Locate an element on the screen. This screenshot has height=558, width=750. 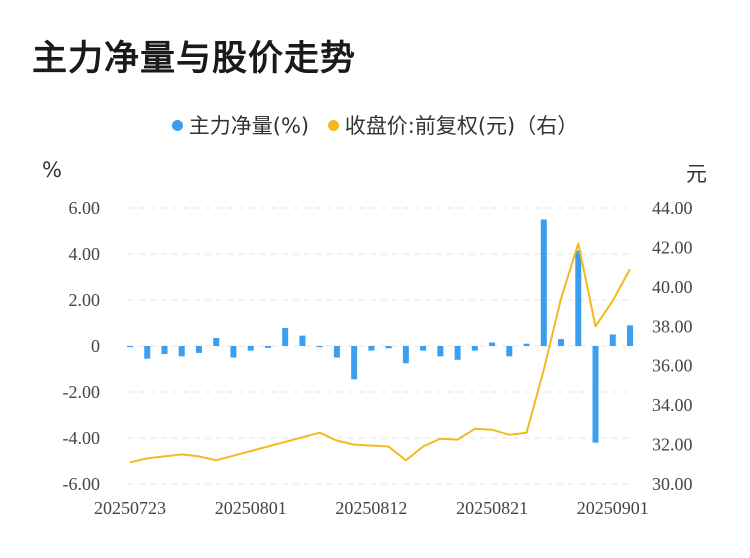
x-tick-label: 20250821 is located at coordinates (492, 508).